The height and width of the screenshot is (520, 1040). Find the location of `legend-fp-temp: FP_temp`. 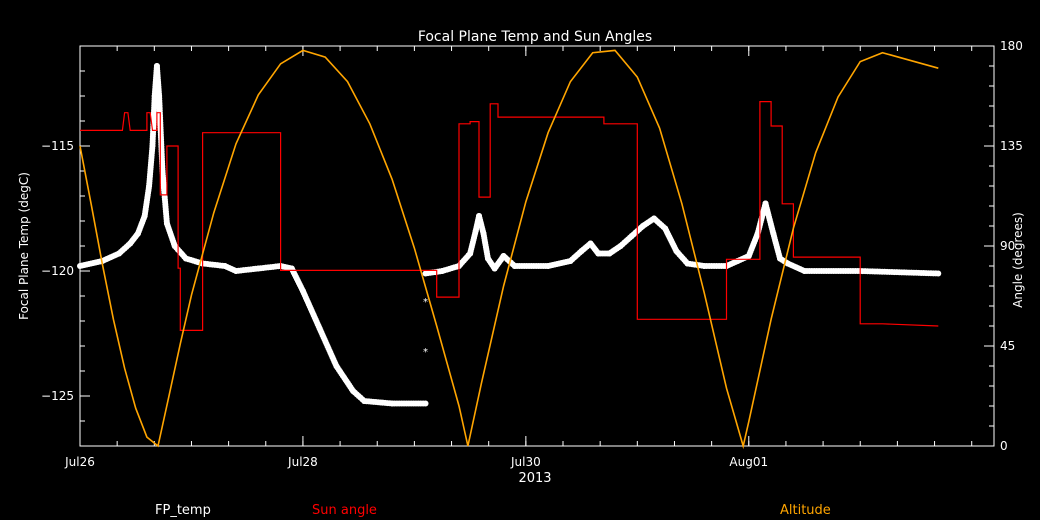

legend-fp-temp: FP_temp is located at coordinates (183, 510).